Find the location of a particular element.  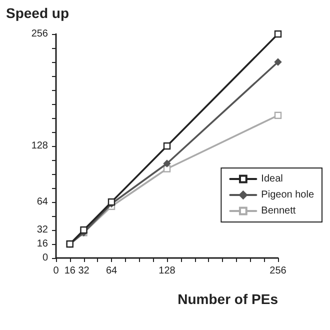

y-tick-label: 256 is located at coordinates (39, 34).